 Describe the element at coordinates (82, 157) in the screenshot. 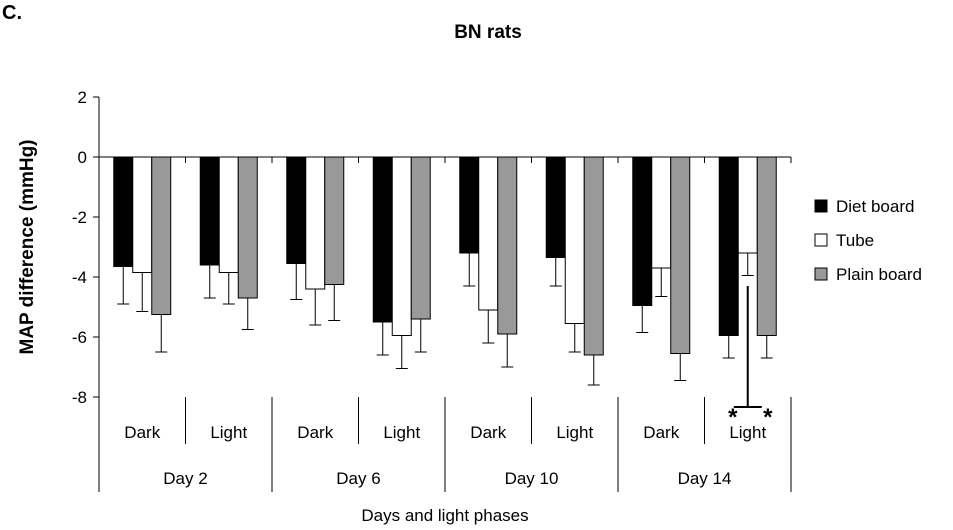

I see `y-tick-label: 0` at that location.